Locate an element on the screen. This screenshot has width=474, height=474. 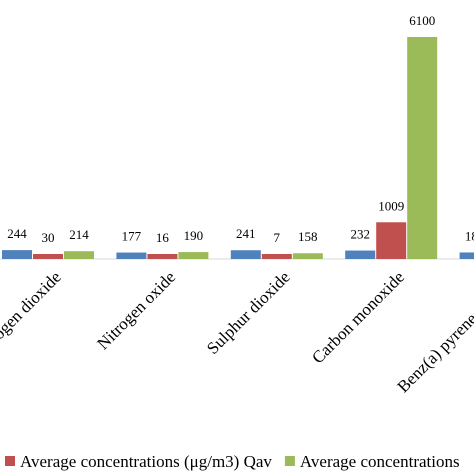
data-label: 190 is located at coordinates (194, 235).